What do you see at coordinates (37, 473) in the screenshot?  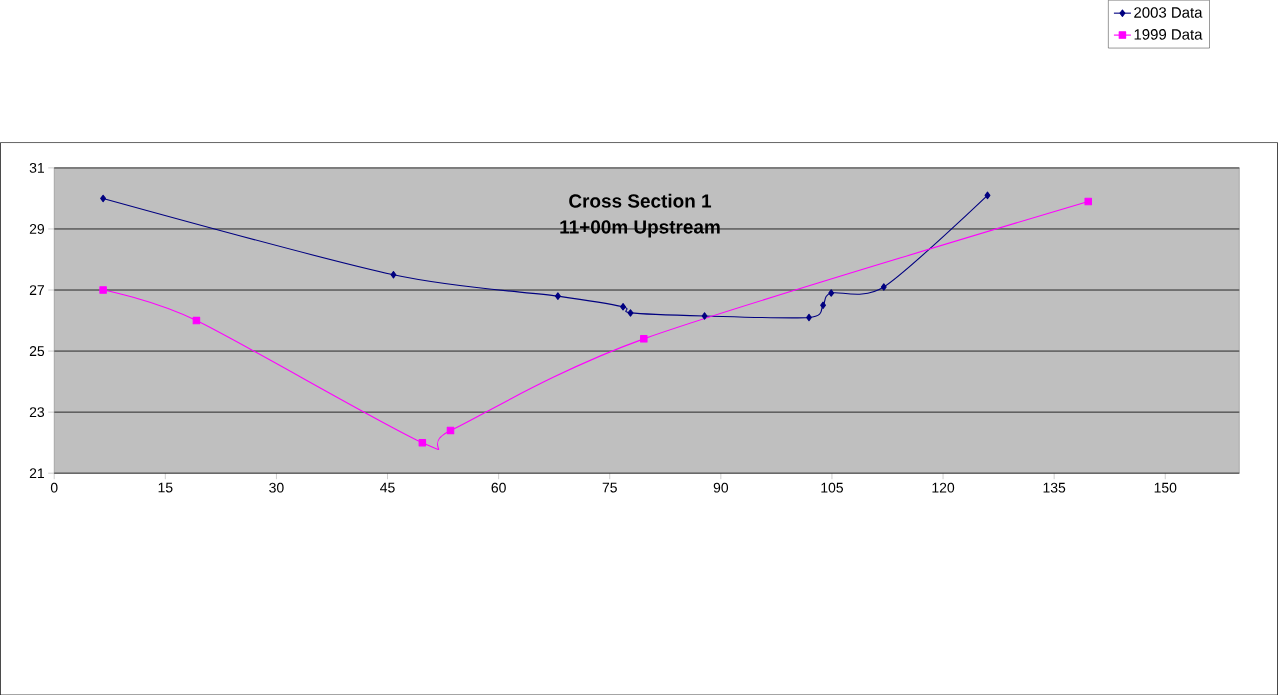 I see `y-tick-label: 21` at bounding box center [37, 473].